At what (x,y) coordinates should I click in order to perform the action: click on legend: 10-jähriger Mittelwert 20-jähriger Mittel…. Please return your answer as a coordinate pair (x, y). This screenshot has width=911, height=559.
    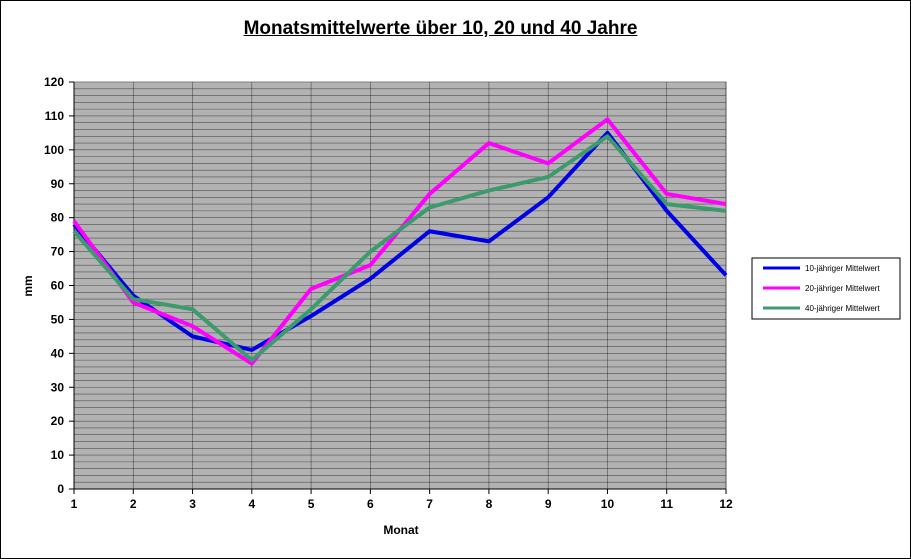
    Looking at the image, I should click on (826, 288).